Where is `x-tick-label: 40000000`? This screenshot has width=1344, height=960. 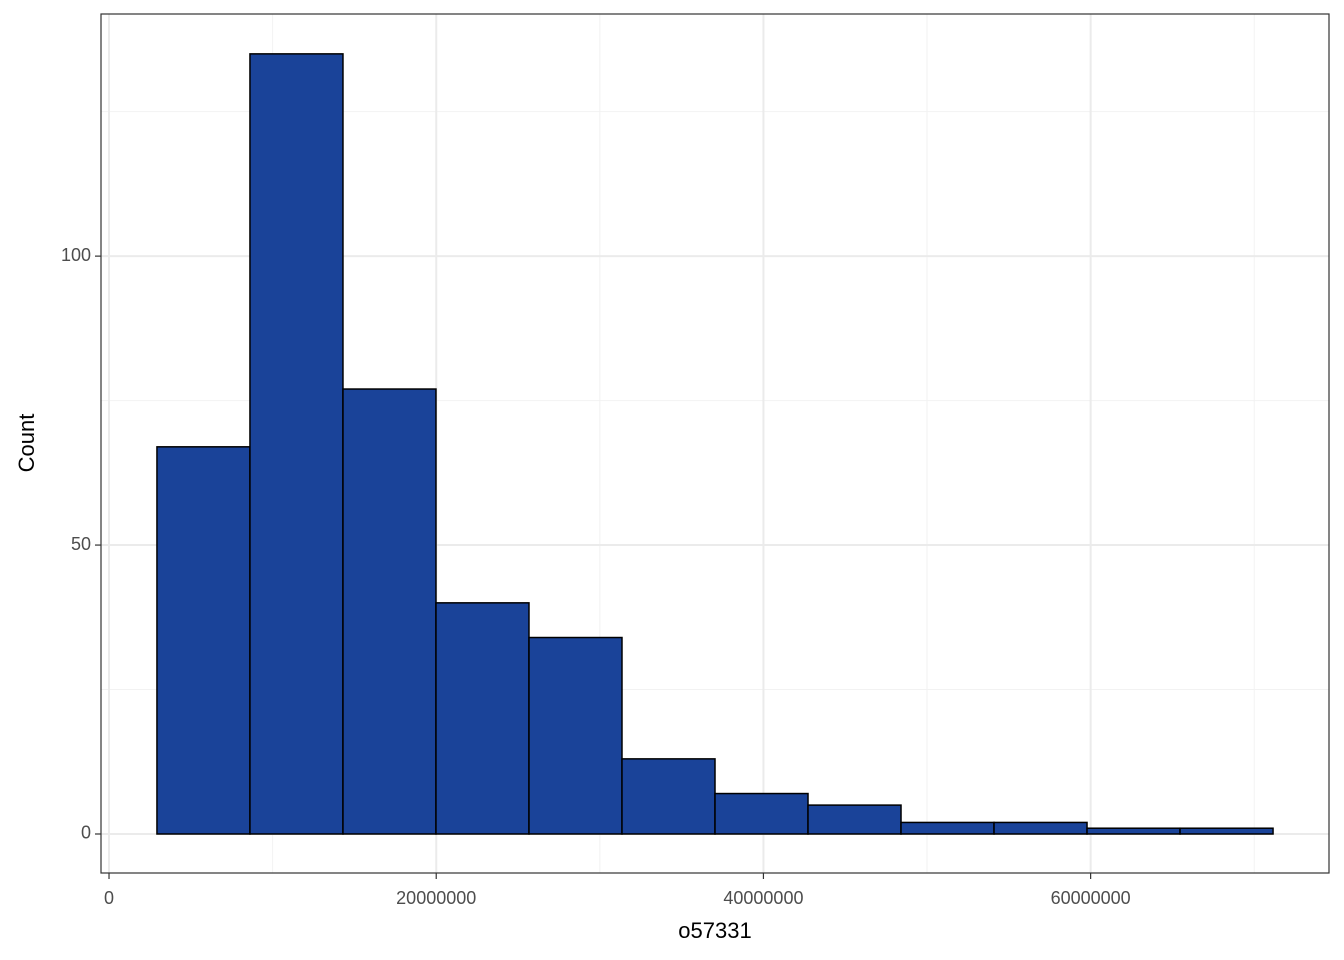 x-tick-label: 40000000 is located at coordinates (763, 898).